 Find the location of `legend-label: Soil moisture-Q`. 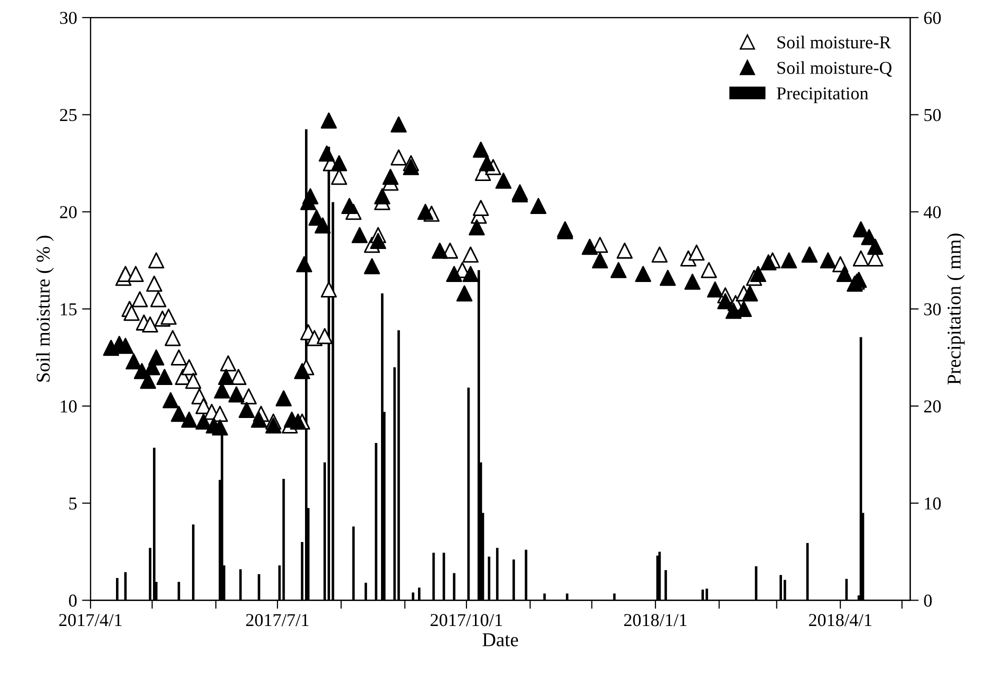

legend-label: Soil moisture-Q is located at coordinates (835, 69).